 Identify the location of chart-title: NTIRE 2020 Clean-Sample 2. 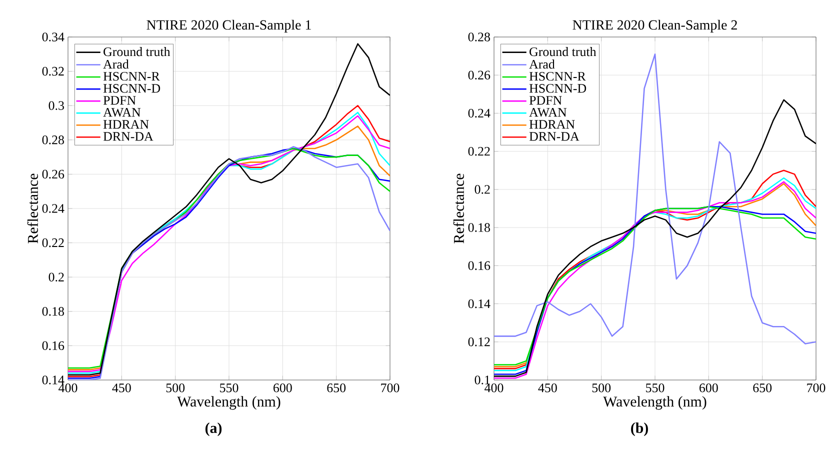
(654, 26).